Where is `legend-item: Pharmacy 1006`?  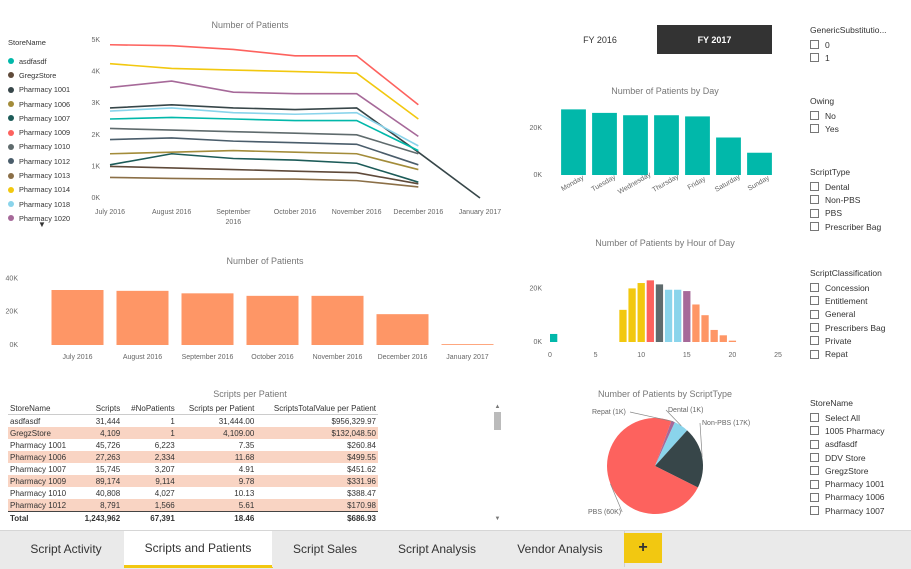 legend-item: Pharmacy 1006 is located at coordinates (48, 104).